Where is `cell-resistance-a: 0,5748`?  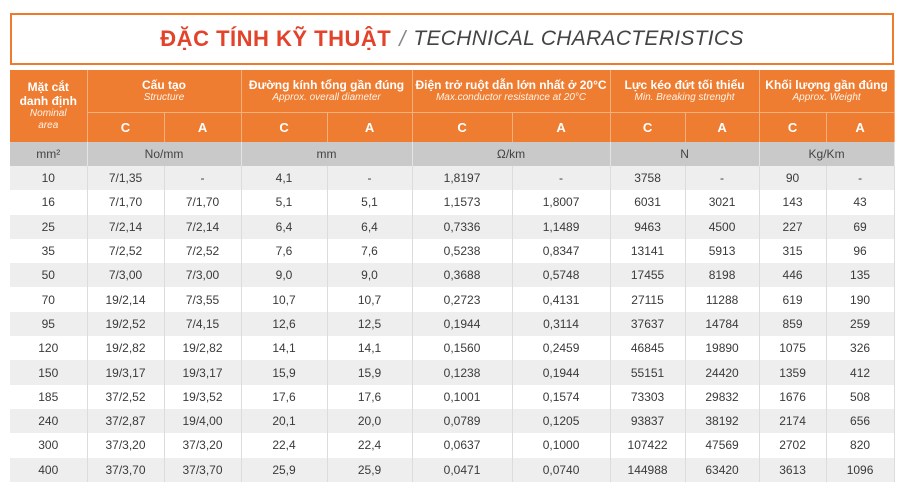 cell-resistance-a: 0,5748 is located at coordinates (561, 275).